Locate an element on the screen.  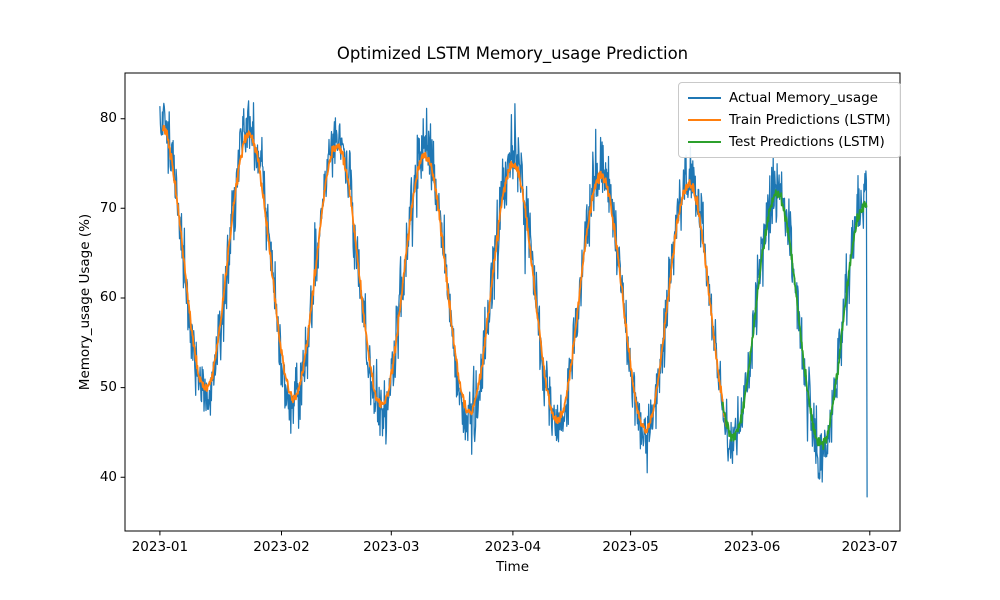
y-tick-label: 50 is located at coordinates (108, 387).